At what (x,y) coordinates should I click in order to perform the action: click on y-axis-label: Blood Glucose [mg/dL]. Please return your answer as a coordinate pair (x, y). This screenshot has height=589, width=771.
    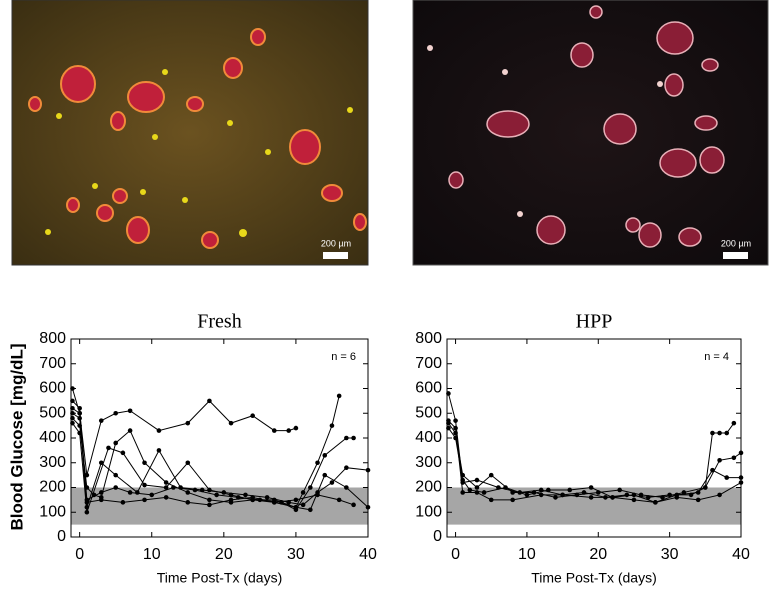
    Looking at the image, I should click on (16, 437).